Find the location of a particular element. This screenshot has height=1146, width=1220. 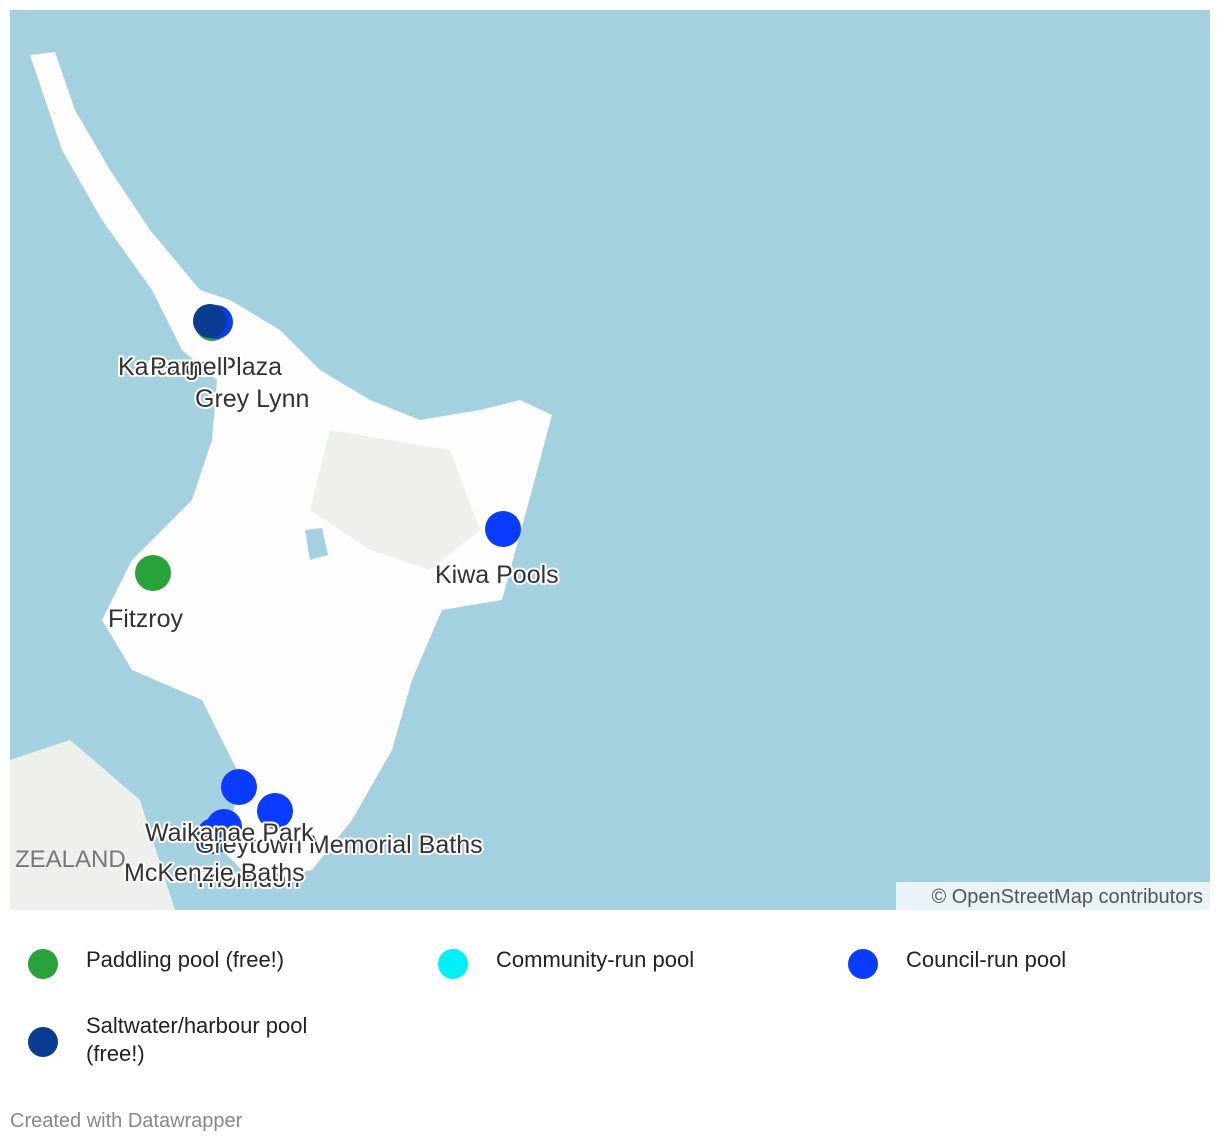

legend-label: Council-run pool is located at coordinates (986, 959).